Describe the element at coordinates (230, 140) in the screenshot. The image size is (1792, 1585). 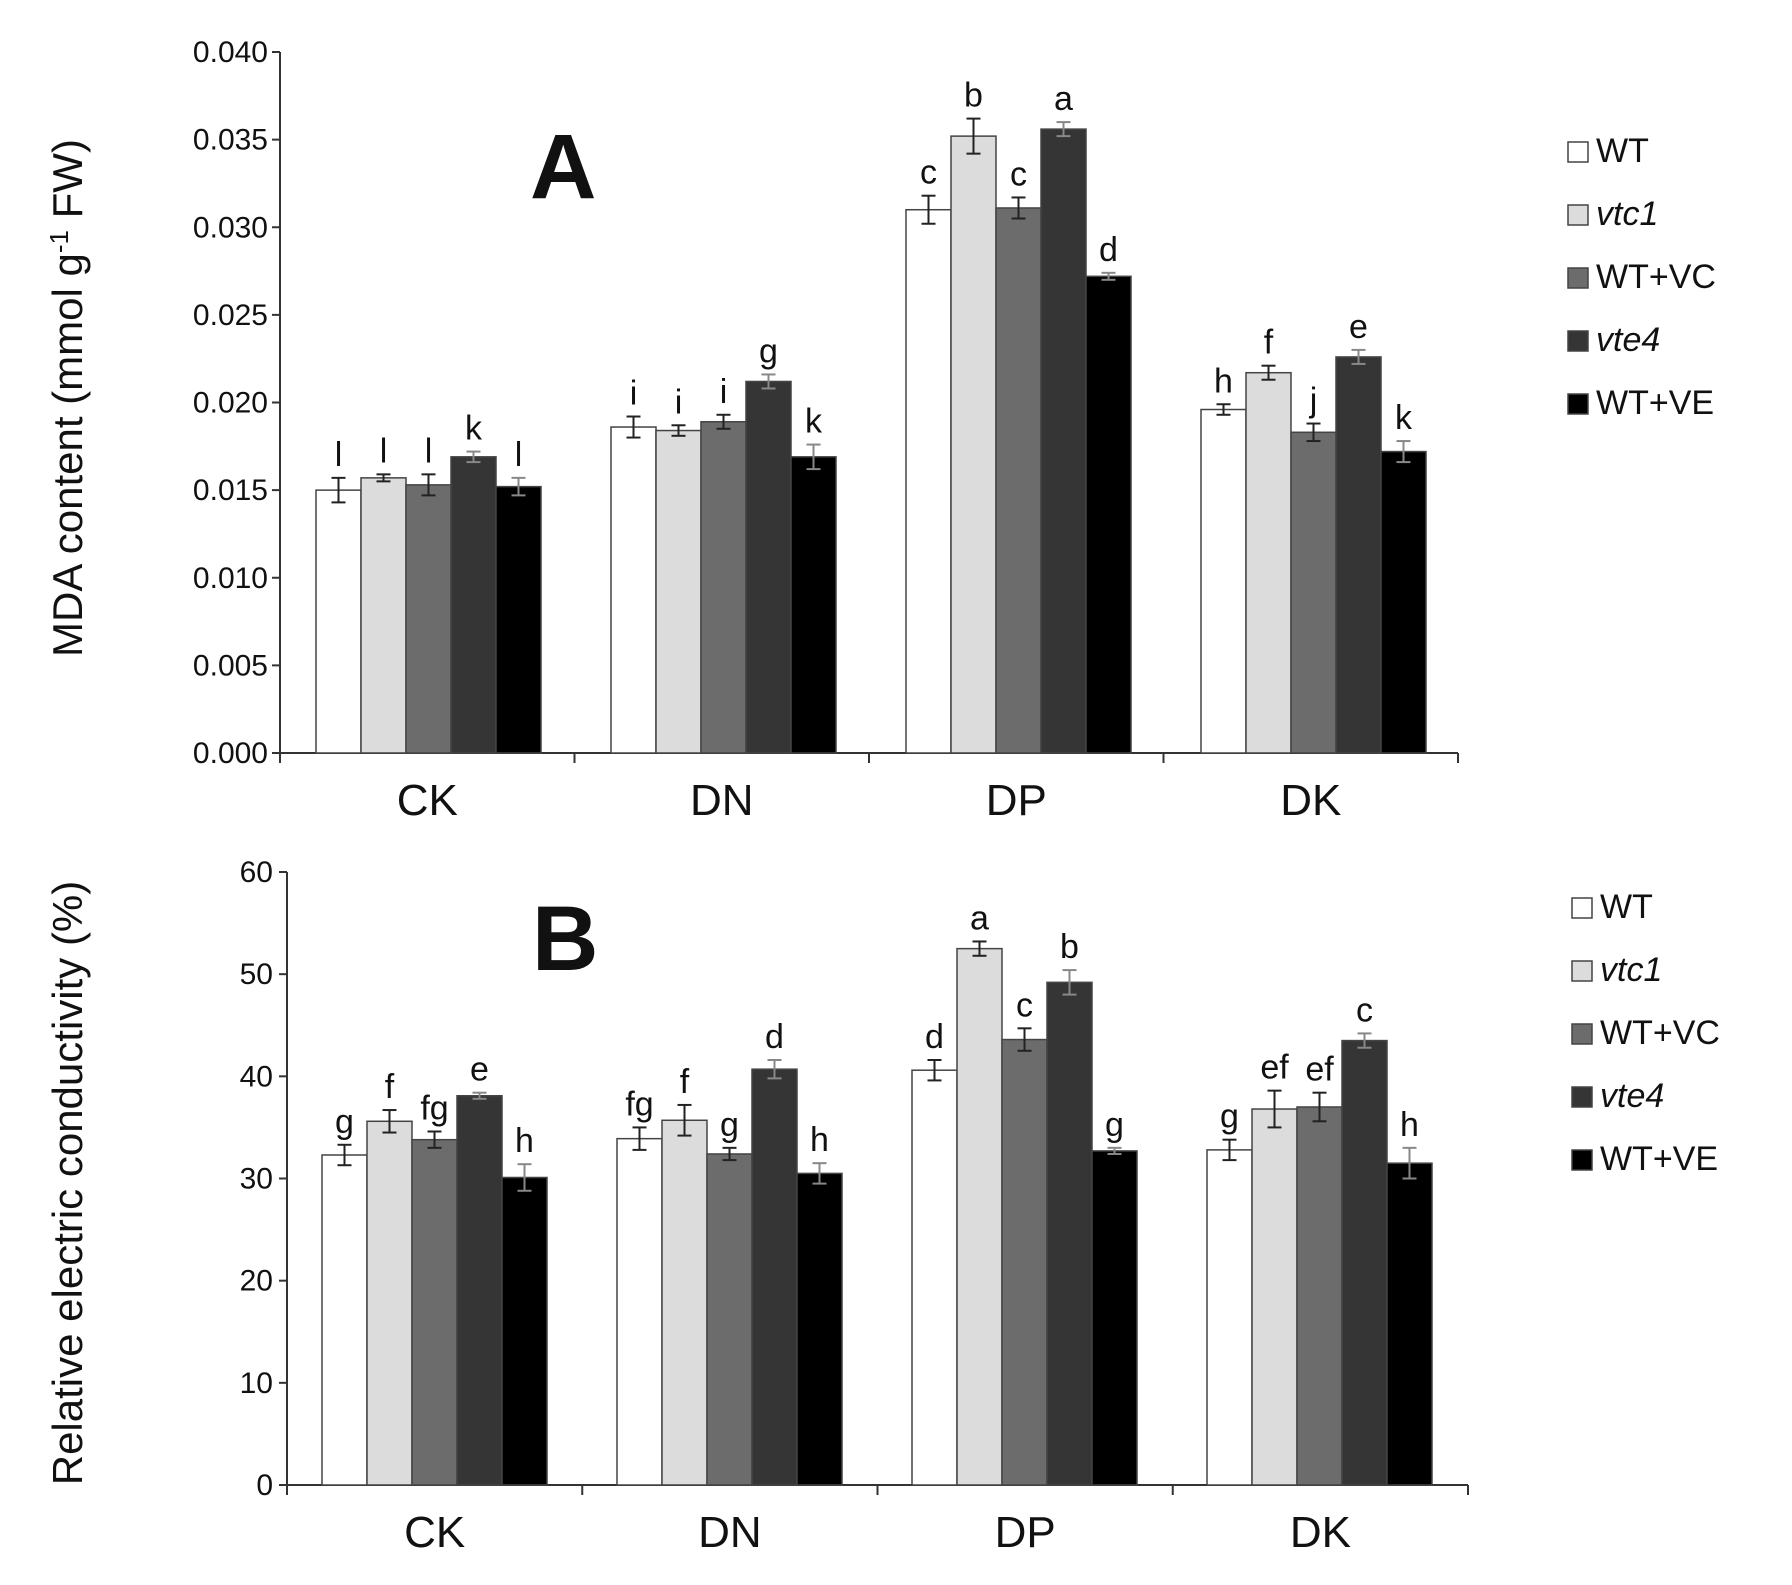
I see `y-tick-label: 0.035` at that location.